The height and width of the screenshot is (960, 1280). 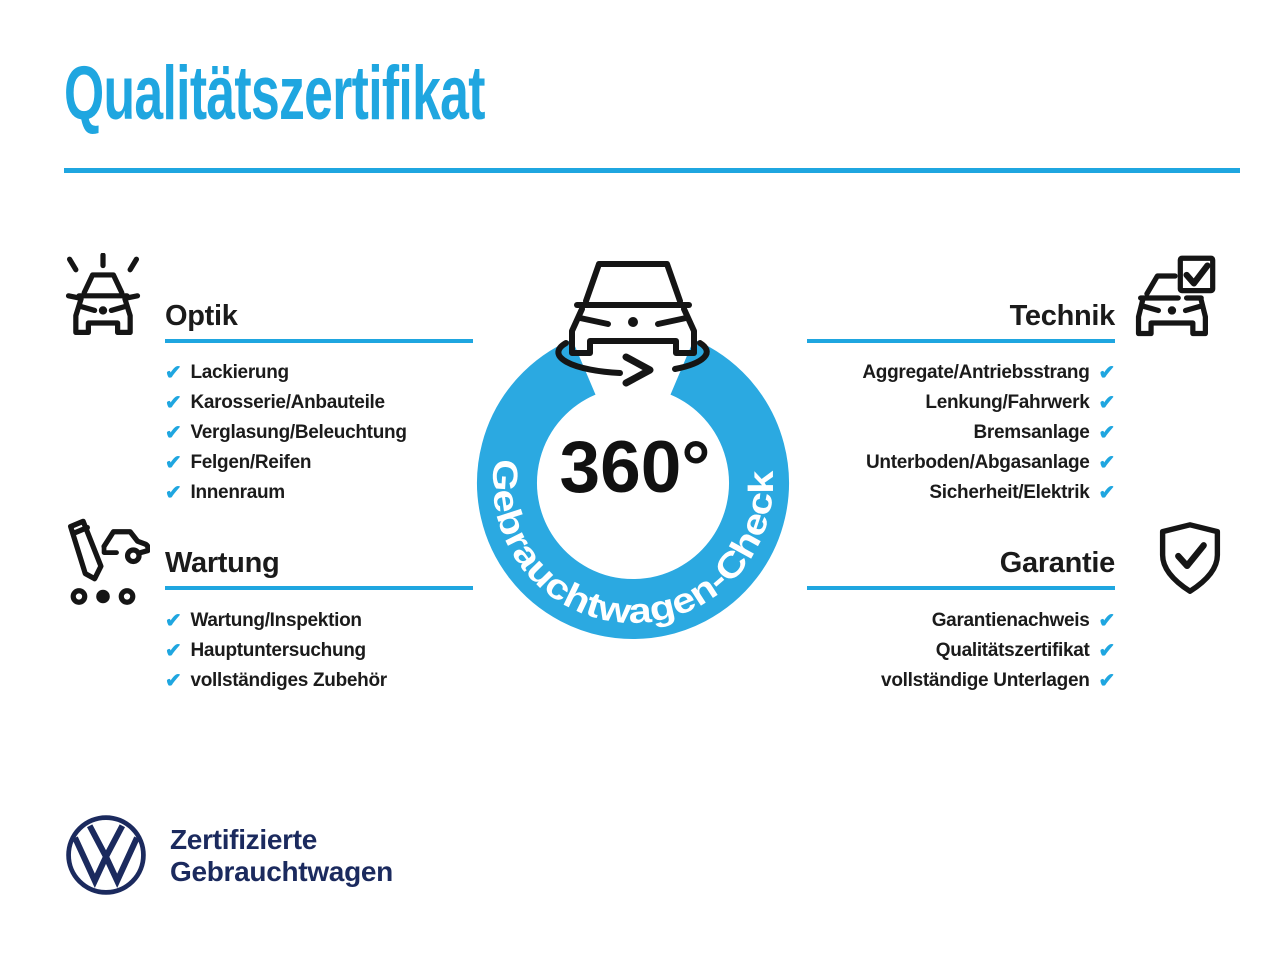 What do you see at coordinates (632, 324) in the screenshot?
I see `car-360-rotate-icon` at bounding box center [632, 324].